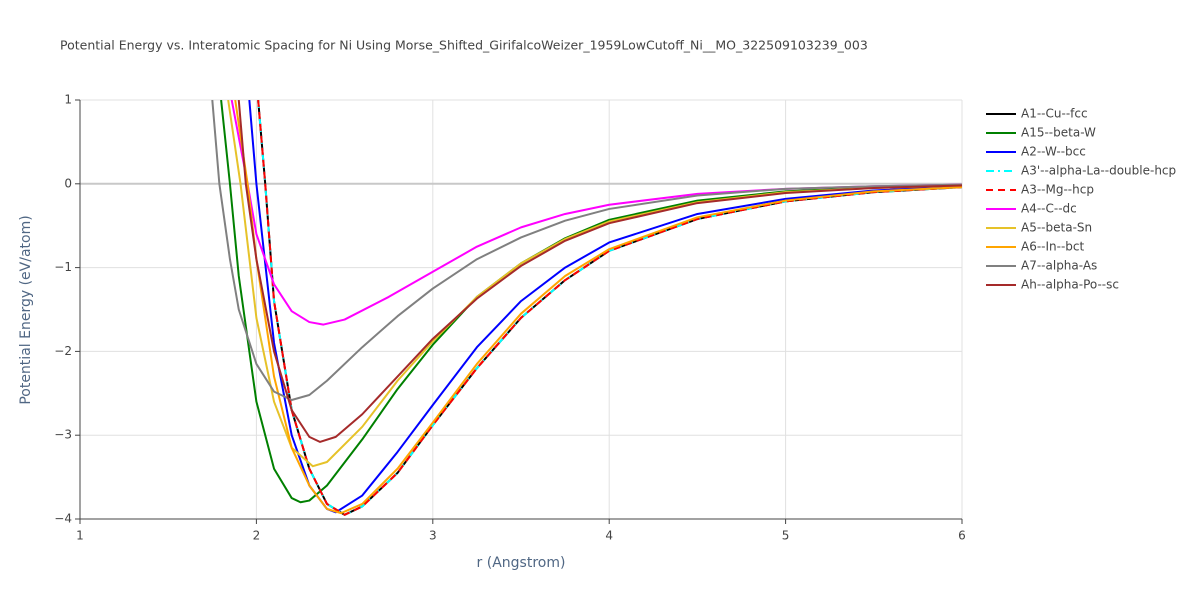  Describe the element at coordinates (63, 267) in the screenshot. I see `y-tick-label: −1` at that location.